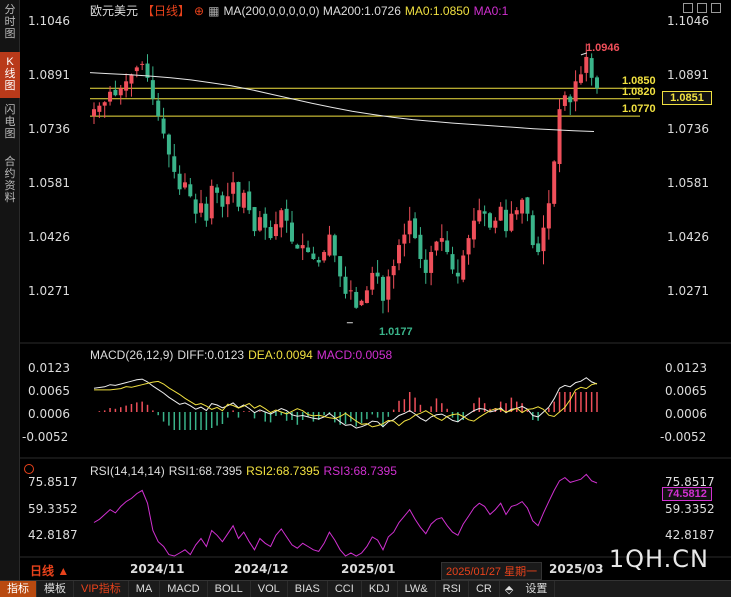 This screenshot has width=731, height=597. What do you see at coordinates (55, 589) in the screenshot?
I see `toolbar-template: 模板` at bounding box center [55, 589].